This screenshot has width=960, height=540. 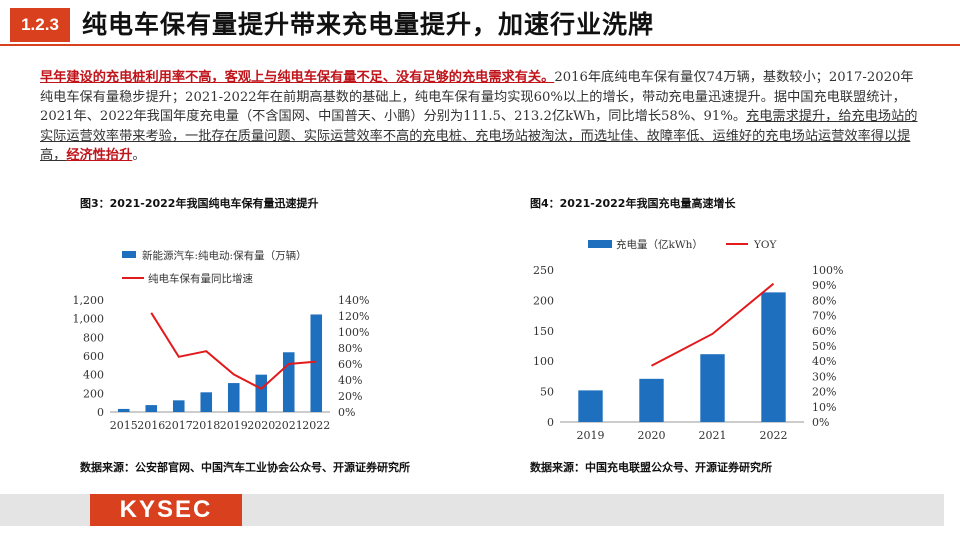 What do you see at coordinates (543, 361) in the screenshot?
I see `y-left-tick-label: 100` at bounding box center [543, 361].